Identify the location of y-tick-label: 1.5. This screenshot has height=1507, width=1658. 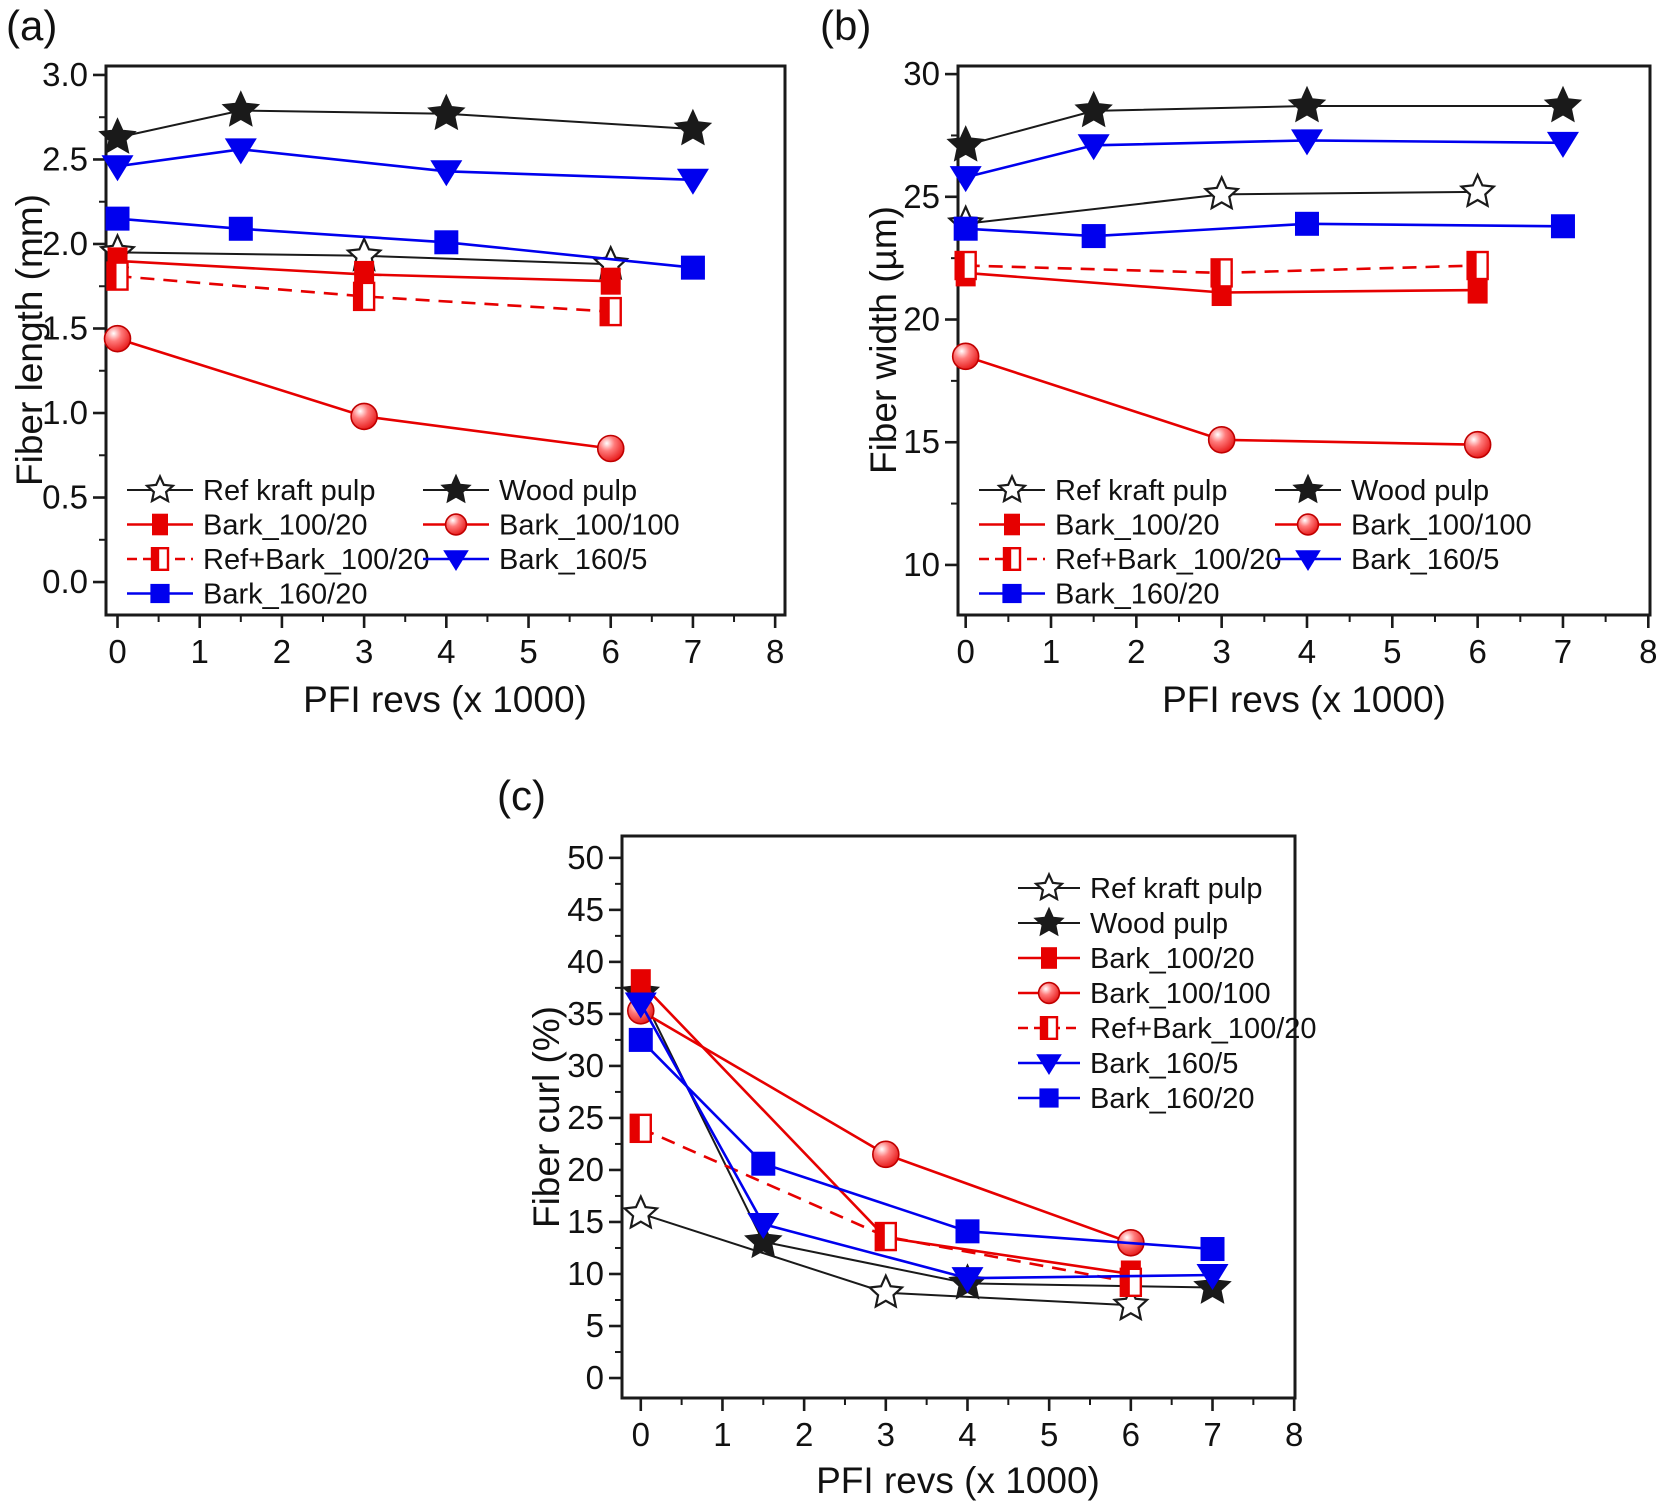
(65, 327).